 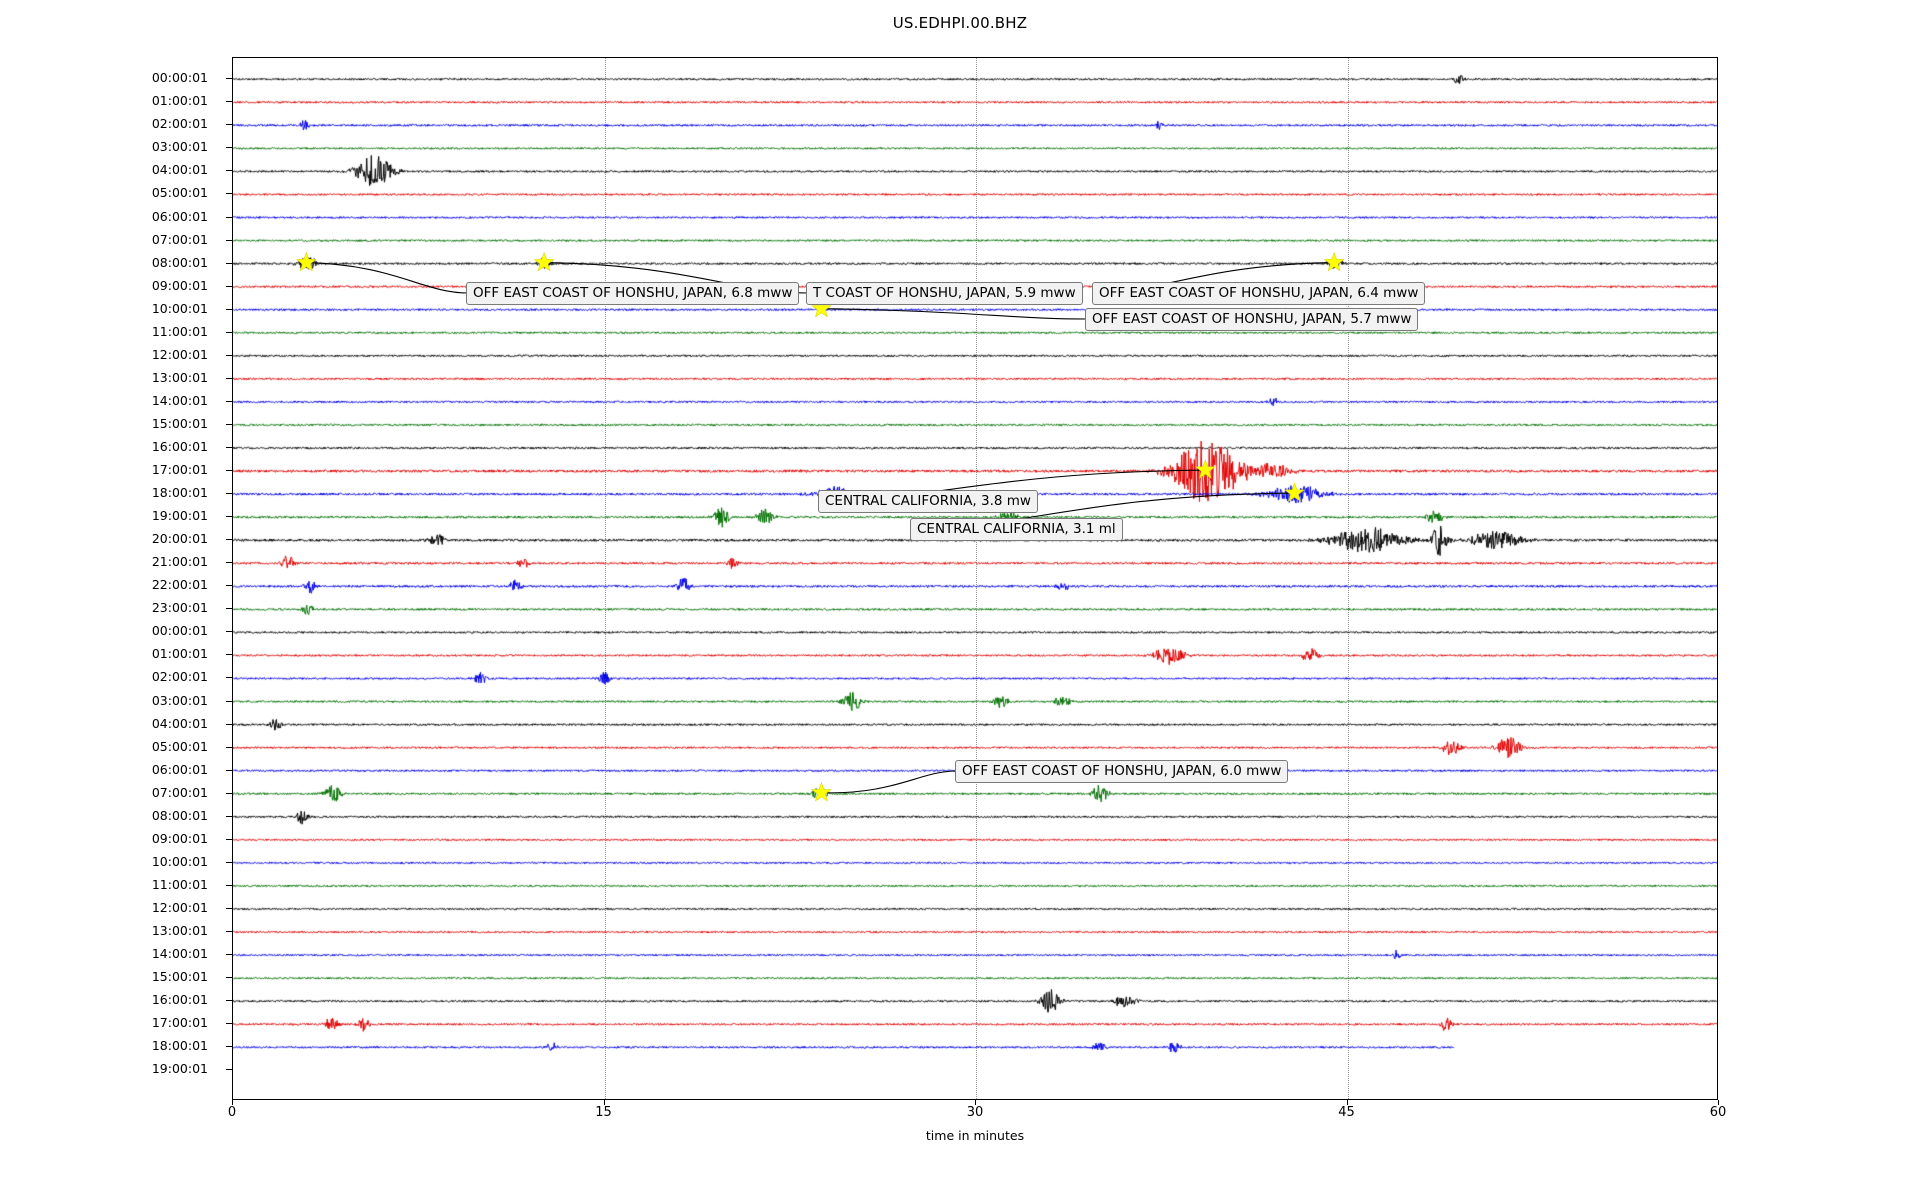 I want to click on x-tick-label: 30, so click(x=975, y=1112).